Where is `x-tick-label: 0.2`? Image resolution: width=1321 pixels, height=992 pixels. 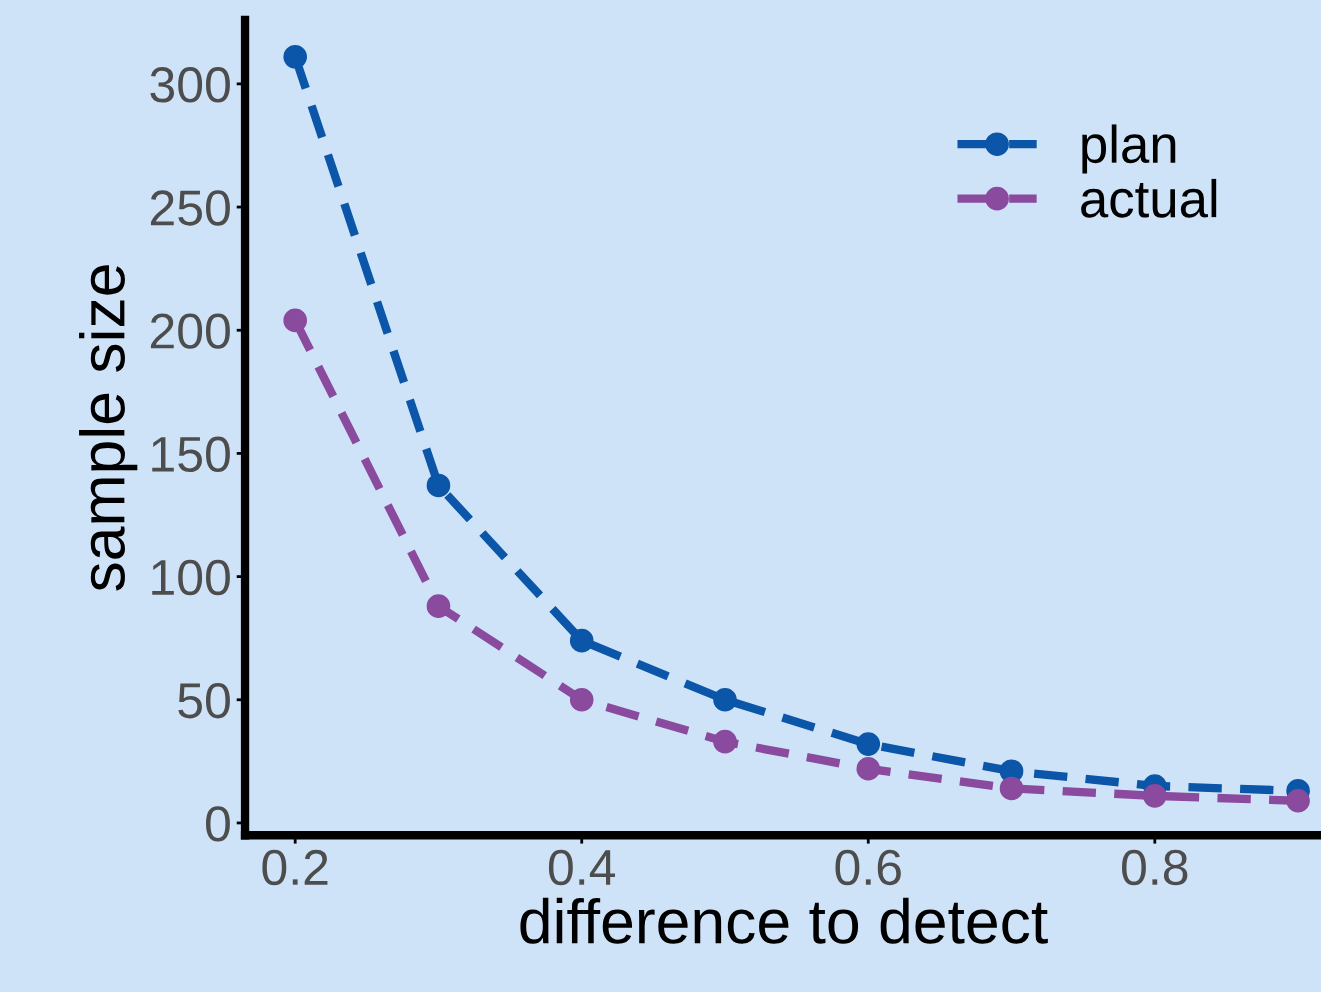
x-tick-label: 0.2 is located at coordinates (295, 867).